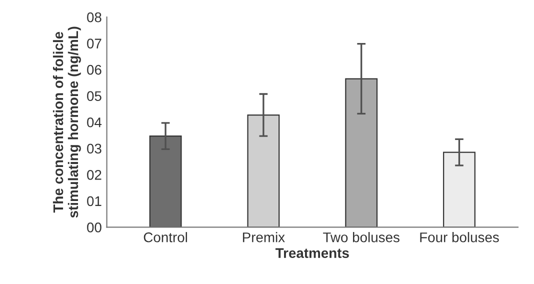 The image size is (534, 284). Describe the element at coordinates (361, 237) in the screenshot. I see `x-tick-label: Two boluses` at that location.